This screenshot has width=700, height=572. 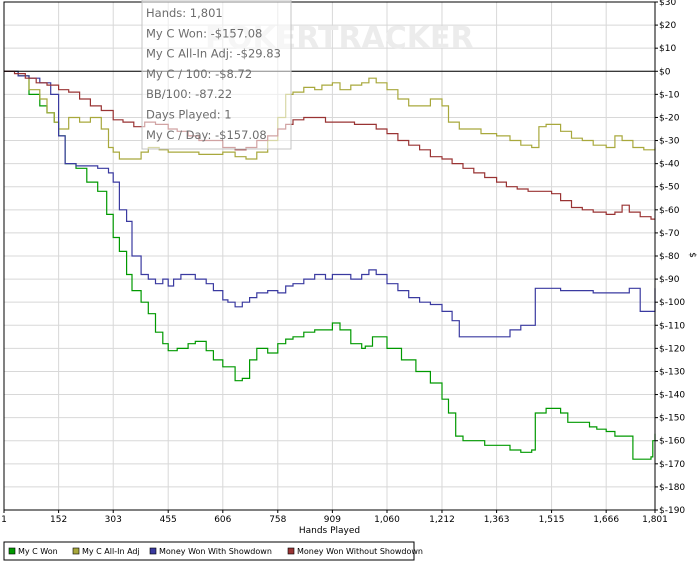 What do you see at coordinates (360, 551) in the screenshot?
I see `legend-label: Money Won Without Showdown` at bounding box center [360, 551].